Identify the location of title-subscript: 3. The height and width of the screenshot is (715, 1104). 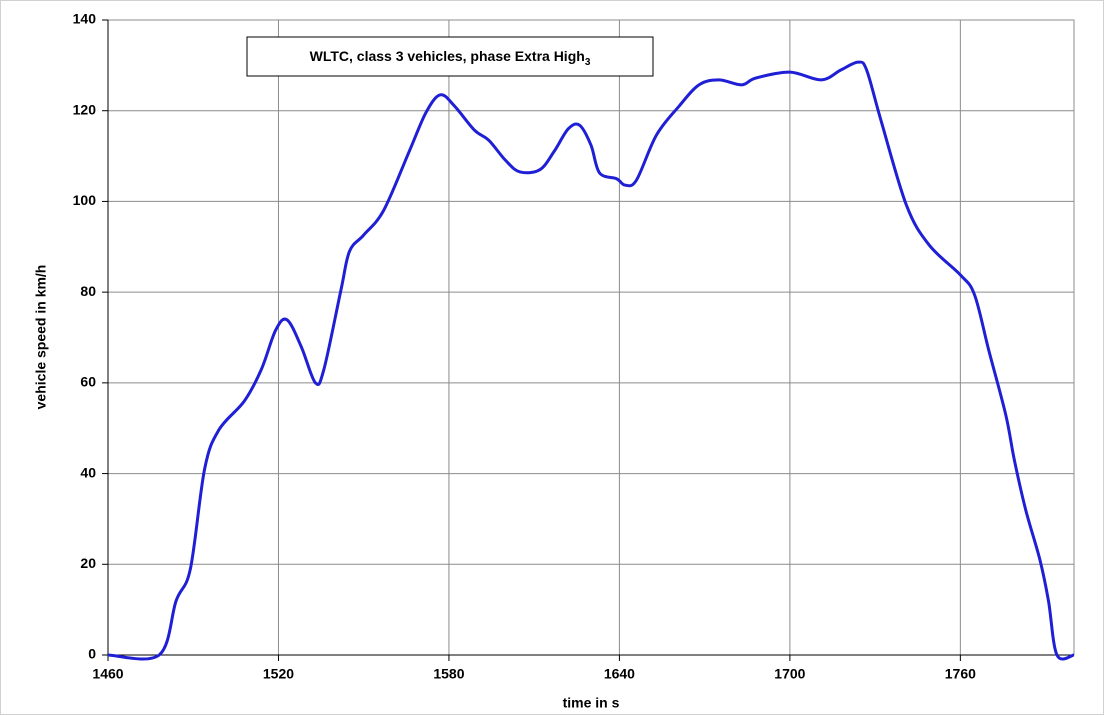
(588, 62).